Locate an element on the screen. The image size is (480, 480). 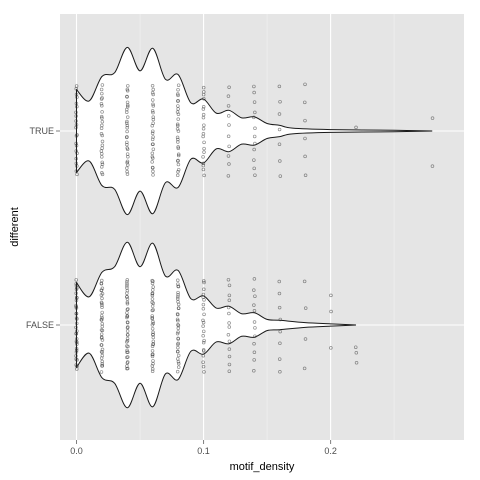
x-axis-title: motif_density is located at coordinates (262, 467).